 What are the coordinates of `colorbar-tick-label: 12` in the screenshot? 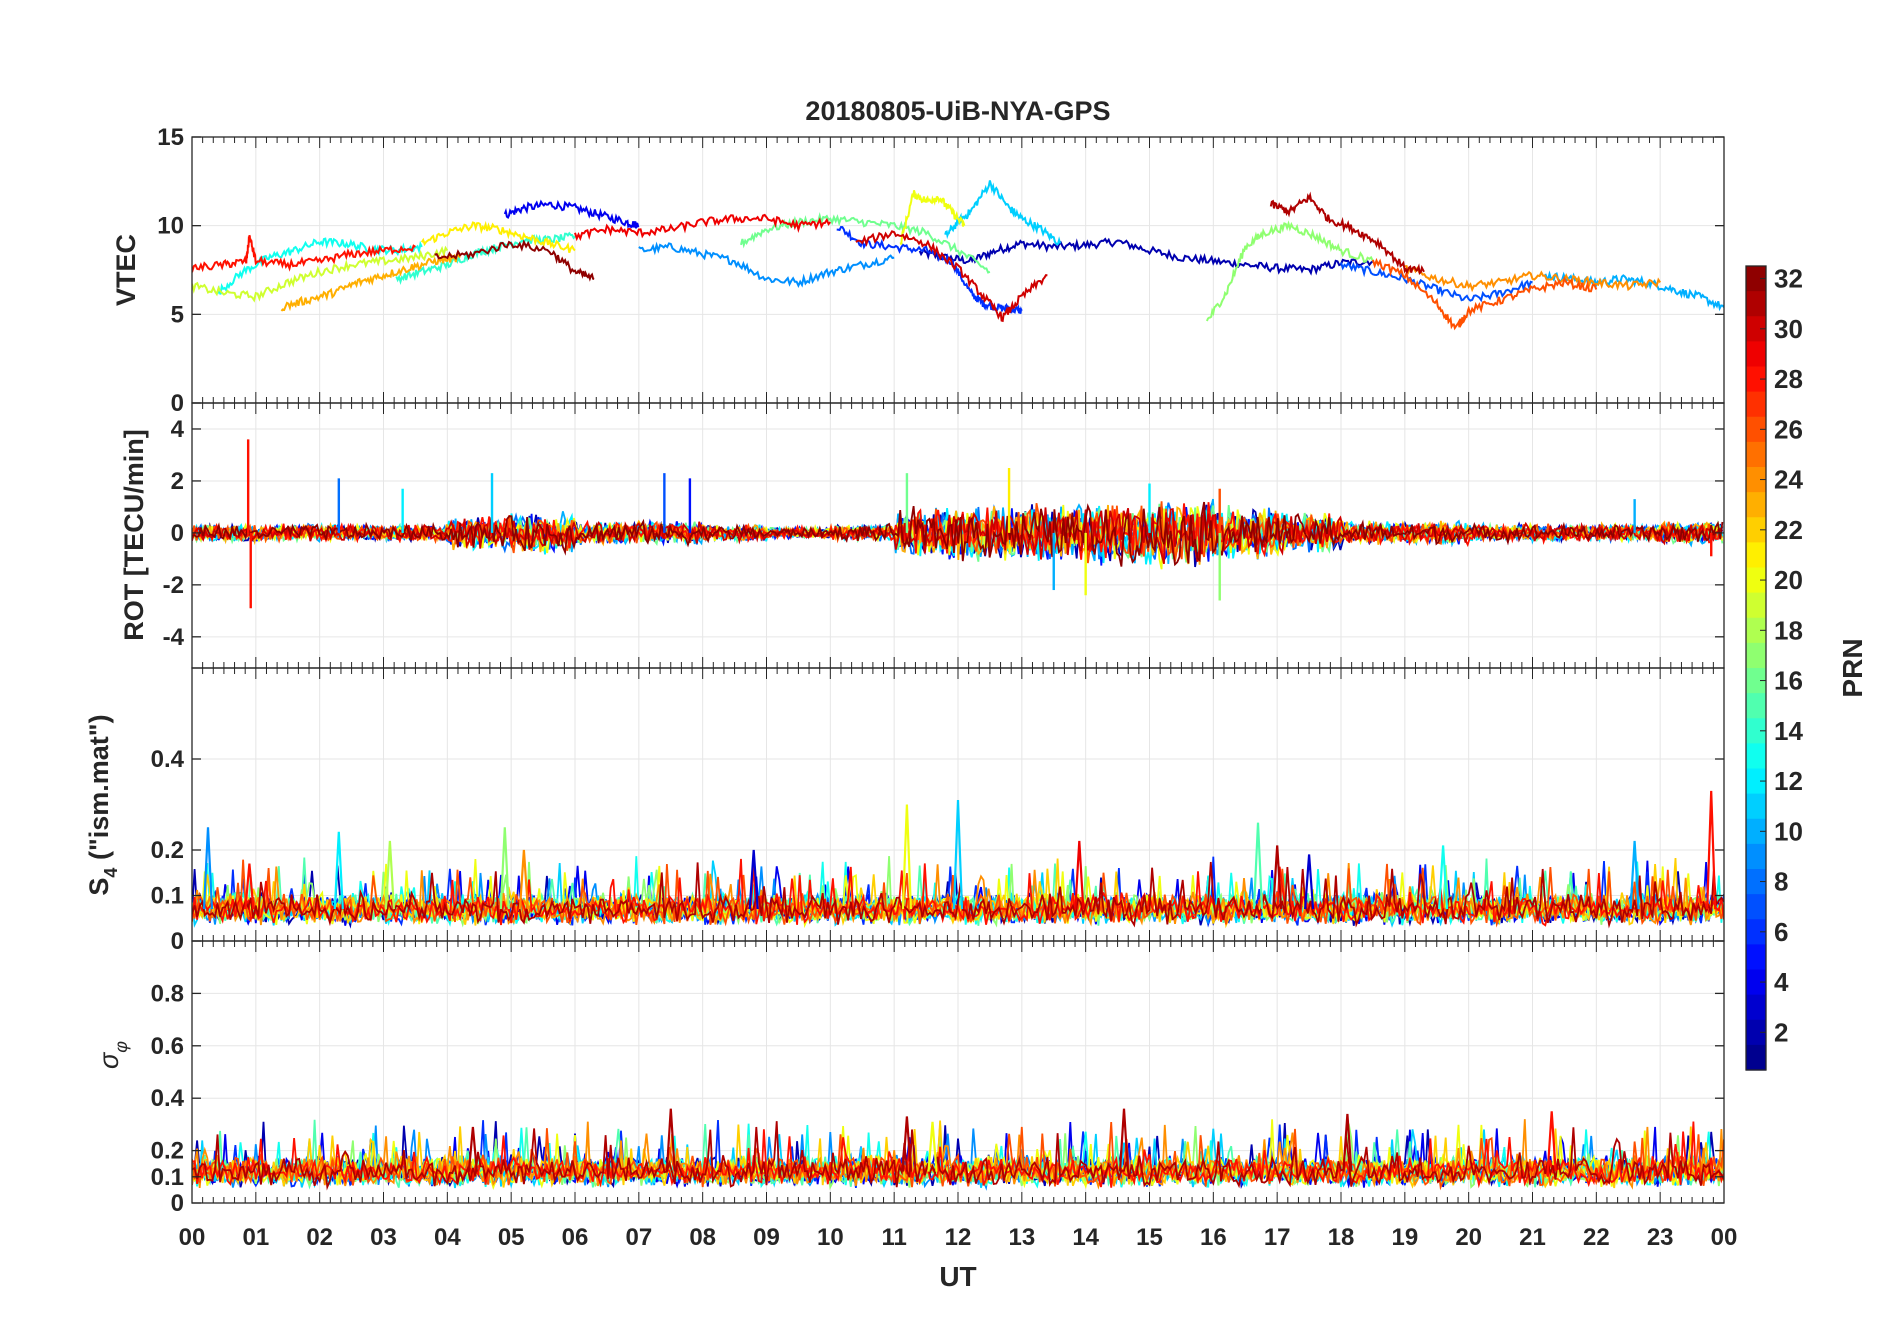 It's located at (1788, 781).